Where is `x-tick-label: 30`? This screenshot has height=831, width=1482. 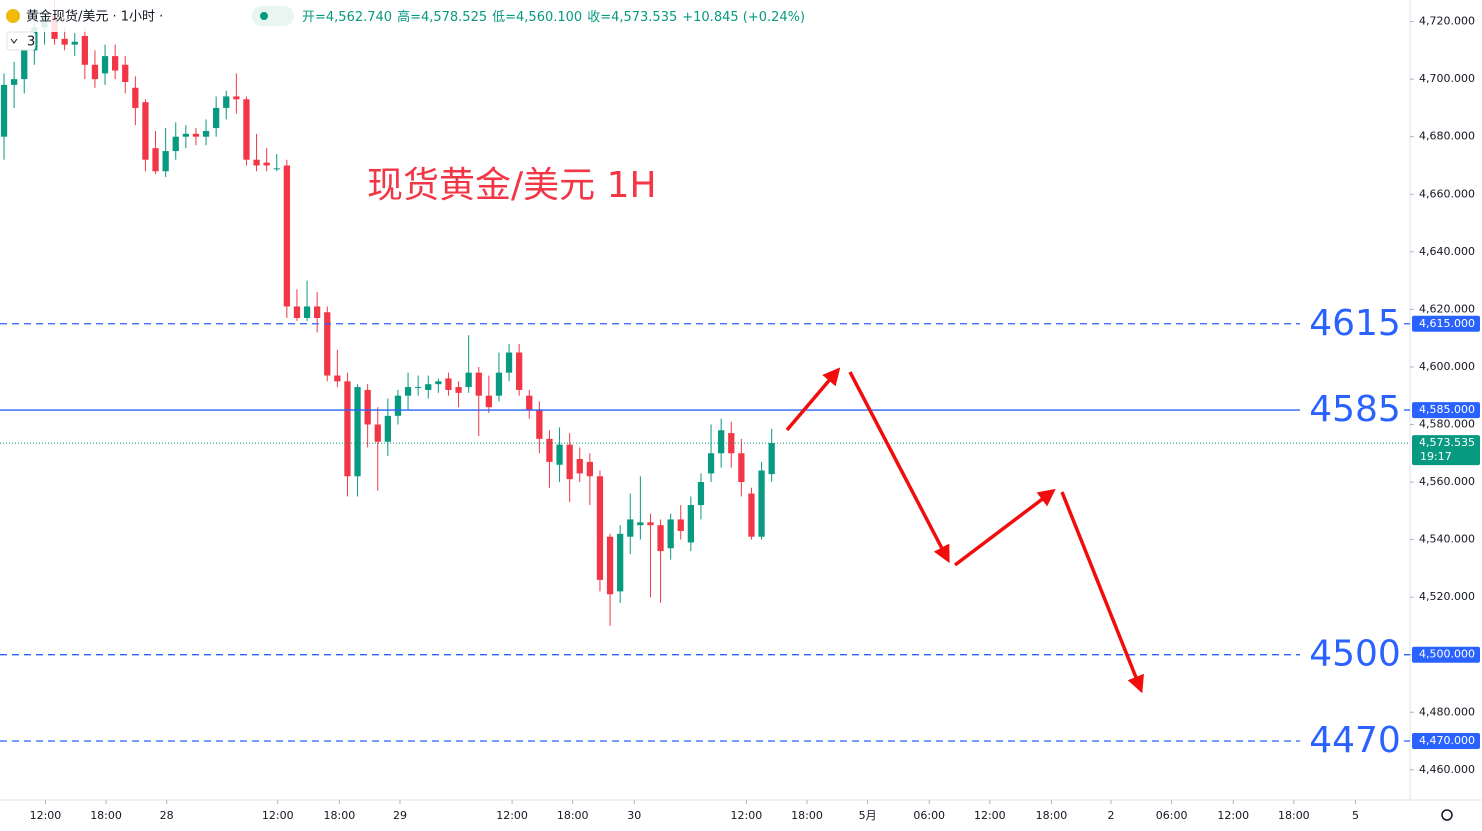 x-tick-label: 30 is located at coordinates (634, 815).